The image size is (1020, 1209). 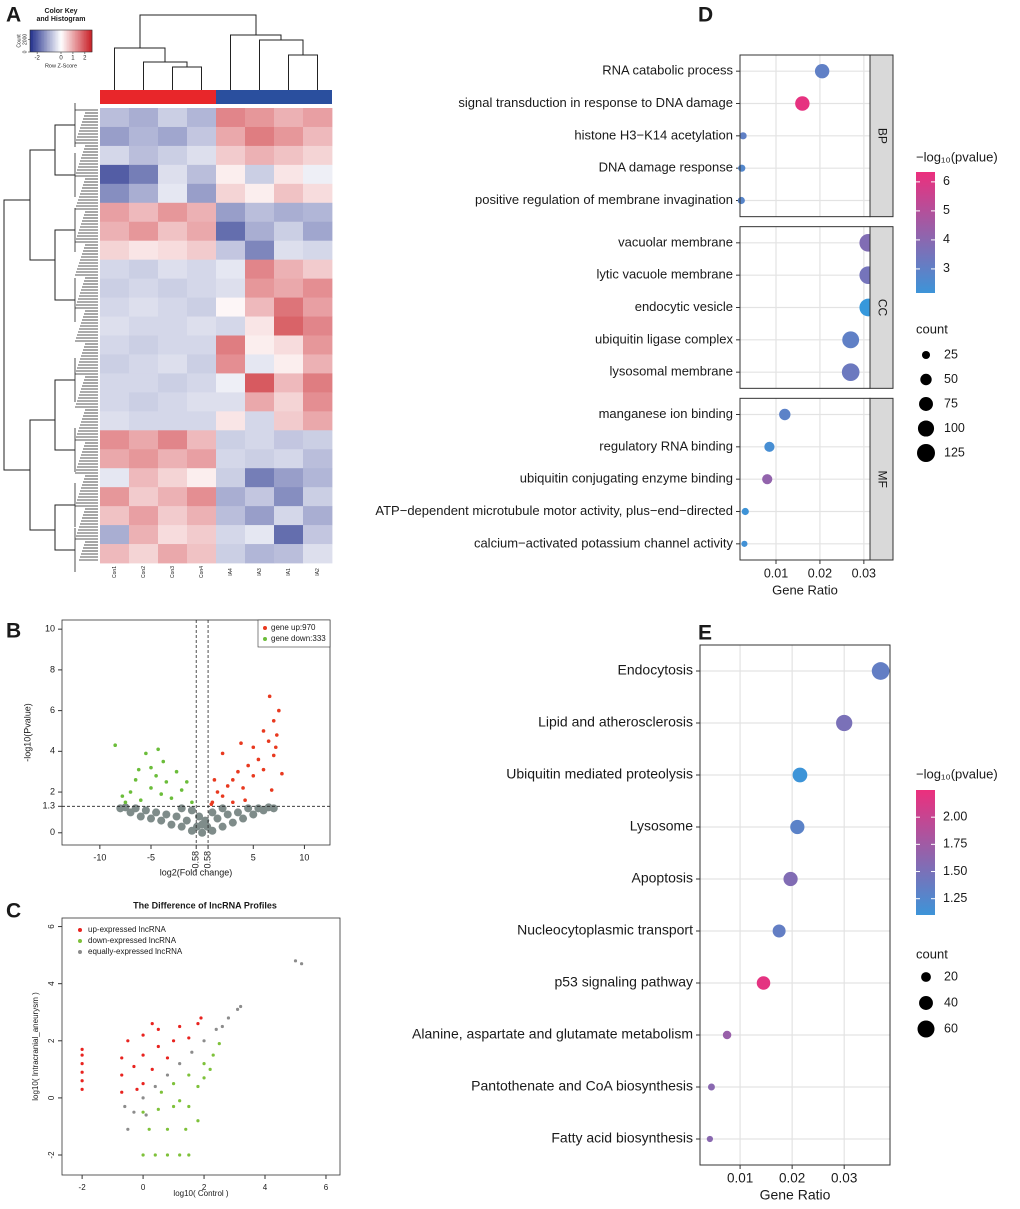 What do you see at coordinates (253, 857) in the screenshot?
I see `x-tick-label: 5` at bounding box center [253, 857].